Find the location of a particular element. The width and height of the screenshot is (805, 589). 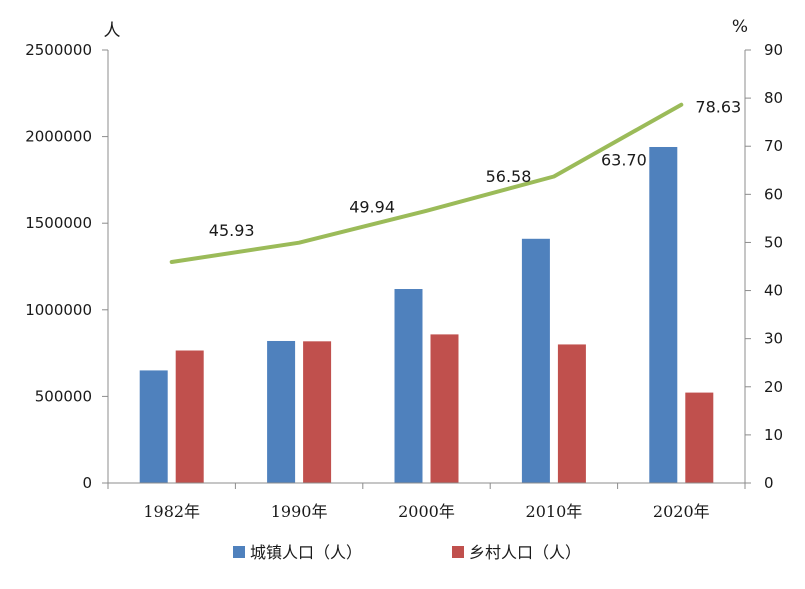

x-tick-label: 1982年 is located at coordinates (171, 511).